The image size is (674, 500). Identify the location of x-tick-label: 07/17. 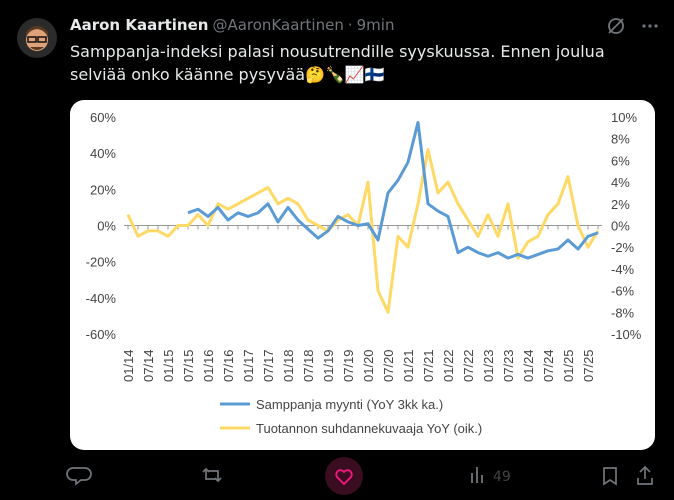
(268, 365).